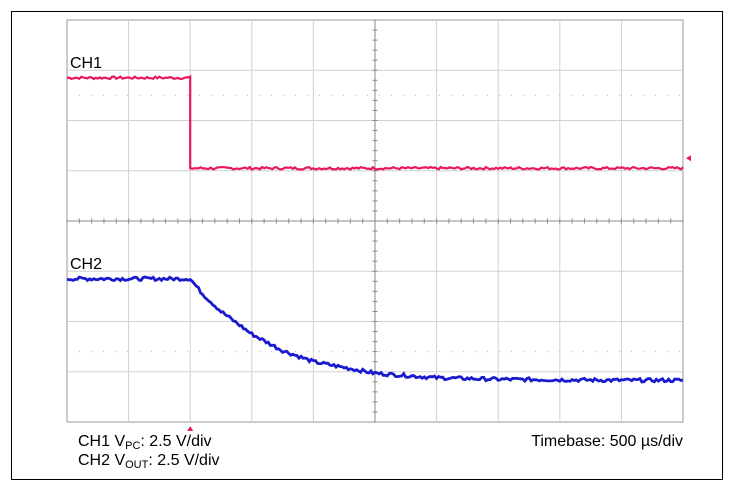  Describe the element at coordinates (86, 63) in the screenshot. I see `ch1-label: CH1` at that location.